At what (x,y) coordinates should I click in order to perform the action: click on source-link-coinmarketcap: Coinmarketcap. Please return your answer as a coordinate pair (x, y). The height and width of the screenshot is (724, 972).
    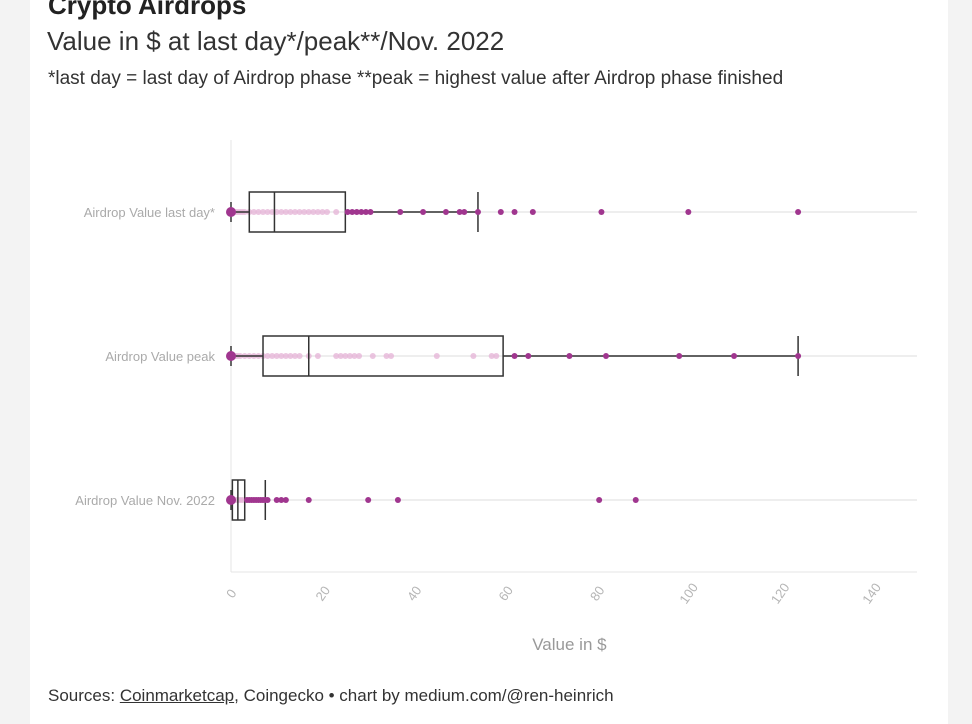
    Looking at the image, I should click on (177, 695).